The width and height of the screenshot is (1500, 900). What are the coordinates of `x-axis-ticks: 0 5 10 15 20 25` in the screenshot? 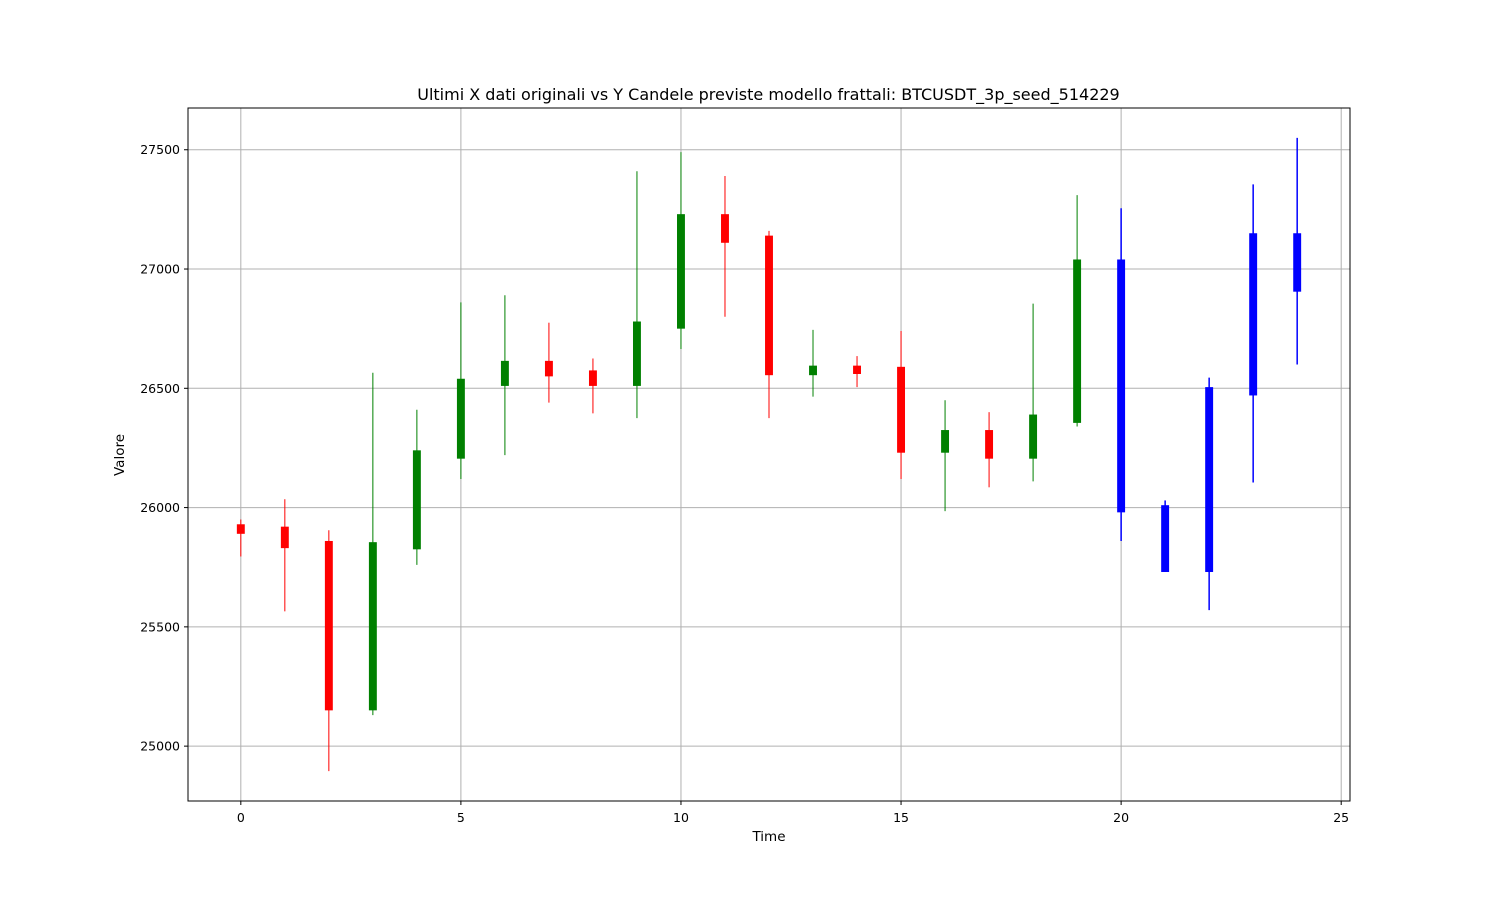 It's located at (793, 813).